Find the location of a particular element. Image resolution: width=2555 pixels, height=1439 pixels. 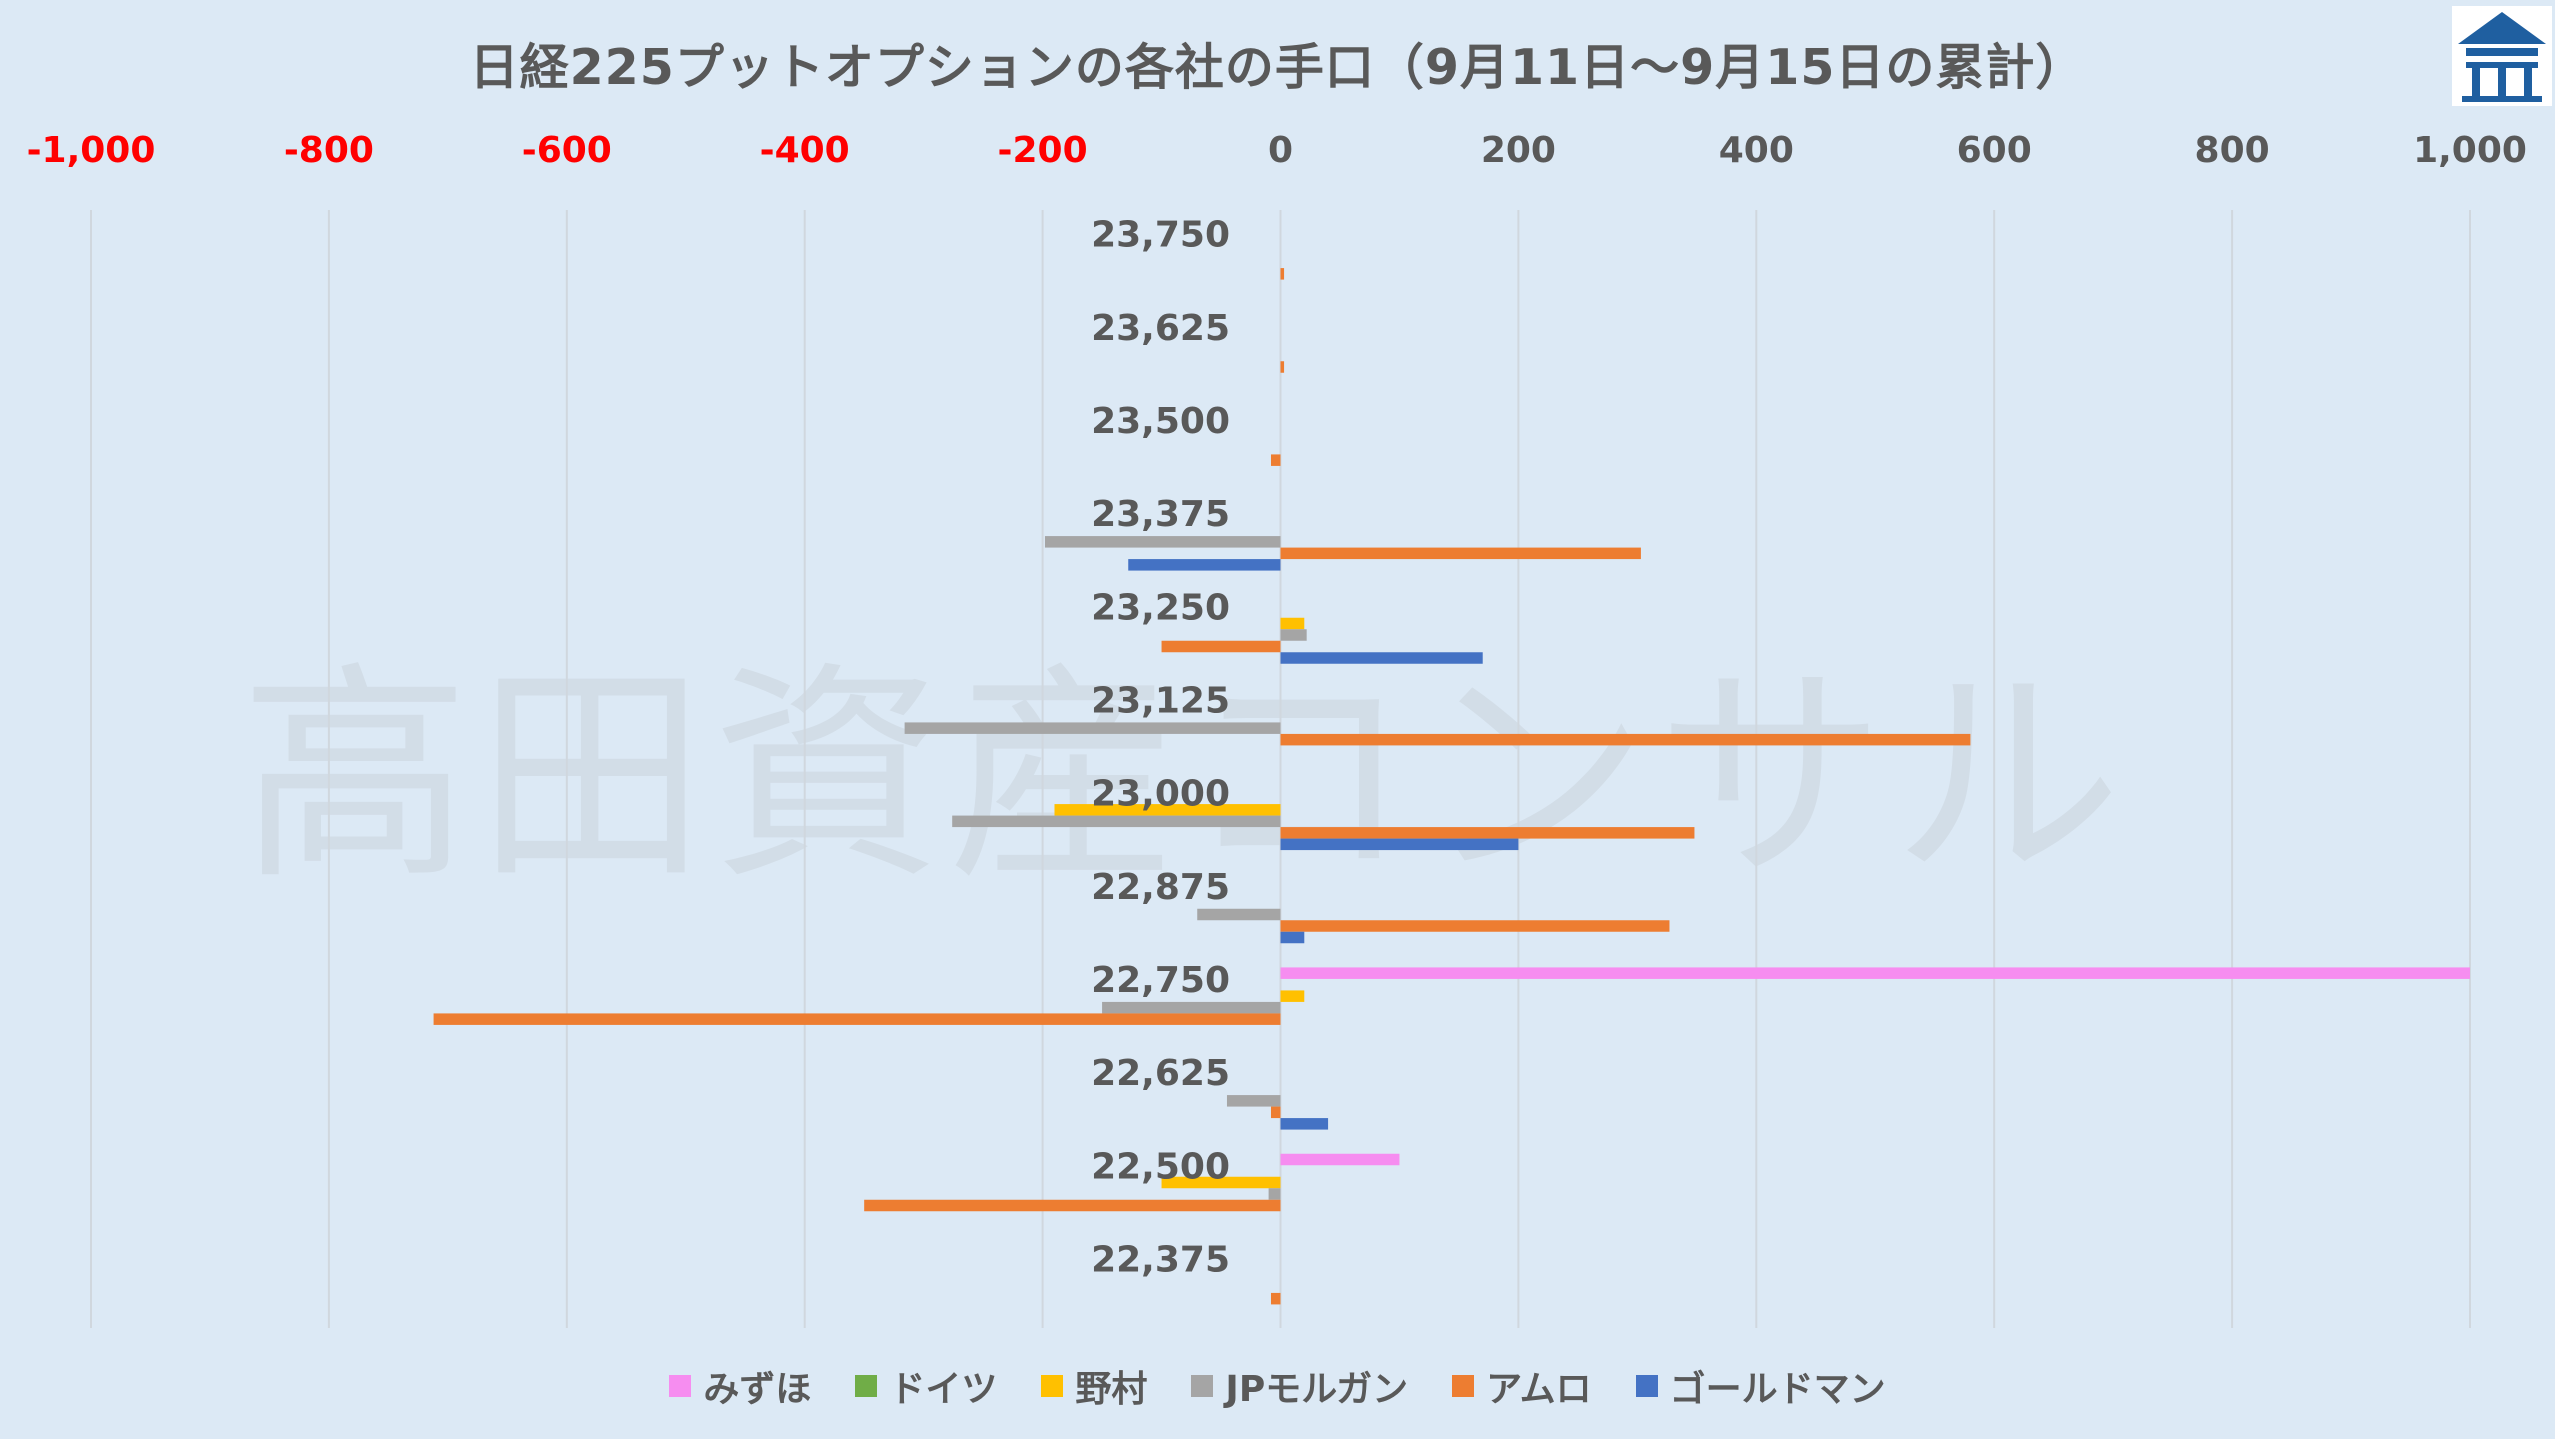

legend-label: みずほ is located at coordinates (757, 1389).